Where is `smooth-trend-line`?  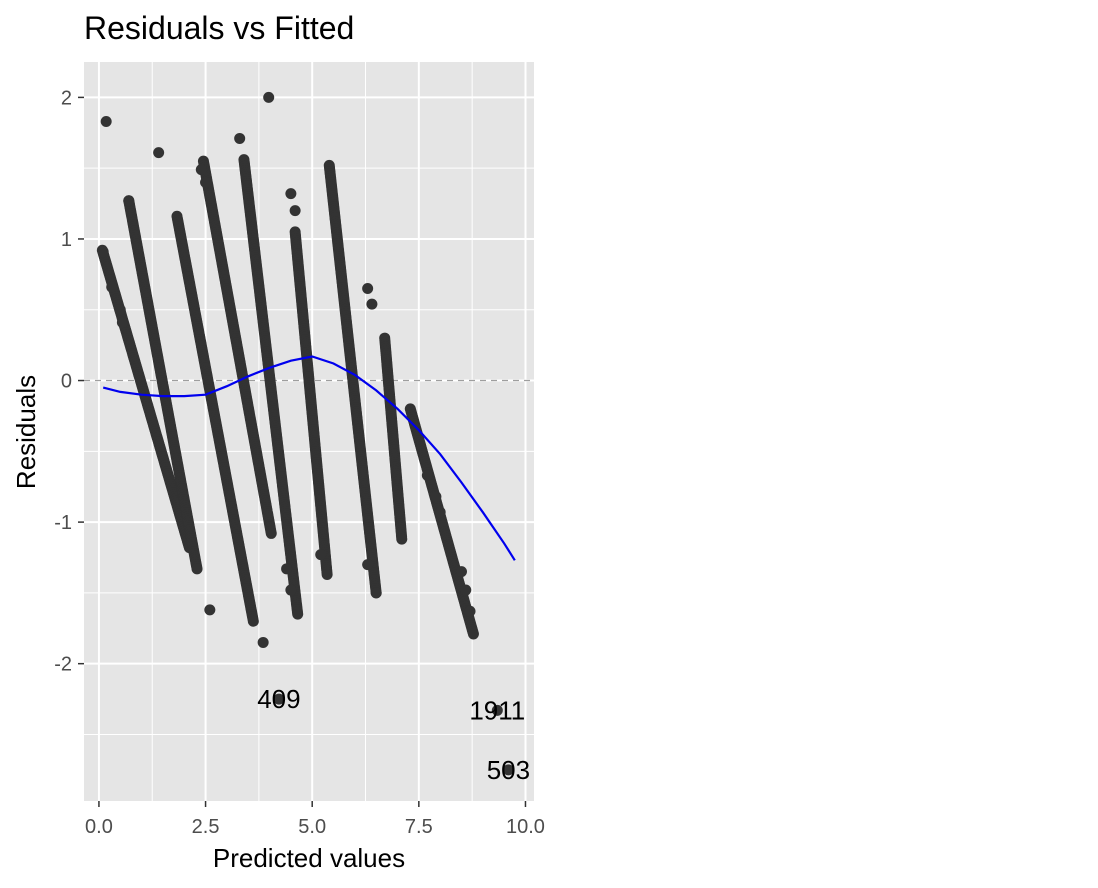 smooth-trend-line is located at coordinates (309, 458).